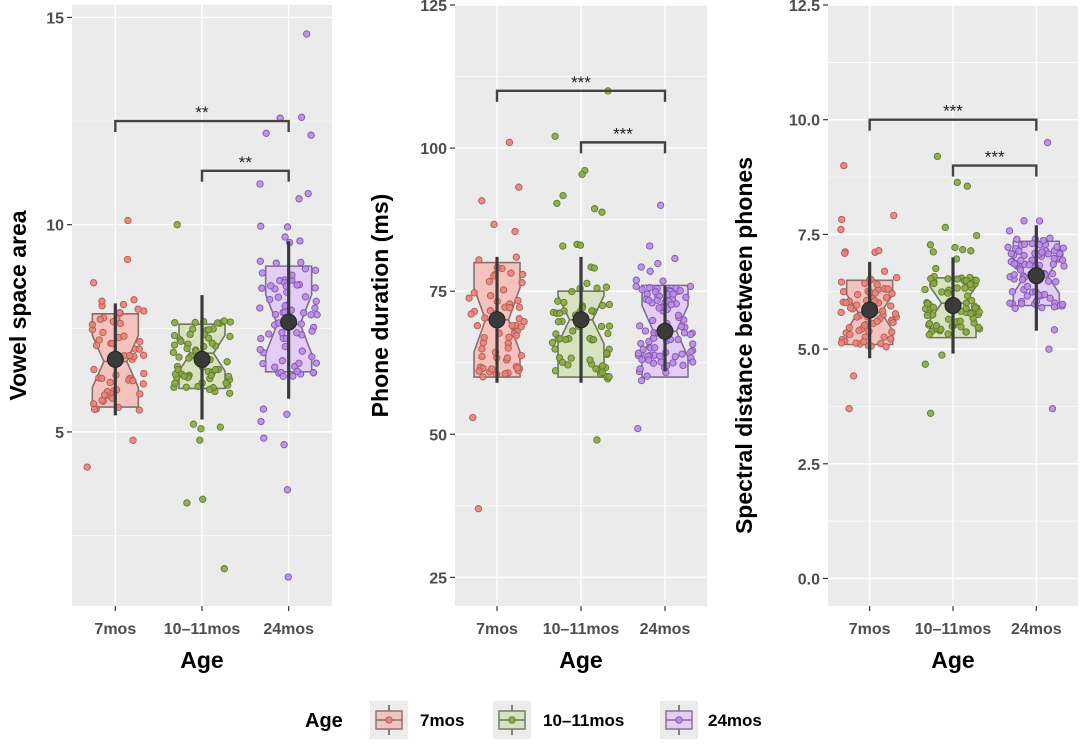 This screenshot has width=1084, height=744. I want to click on y-tick-label: 100, so click(433, 149).